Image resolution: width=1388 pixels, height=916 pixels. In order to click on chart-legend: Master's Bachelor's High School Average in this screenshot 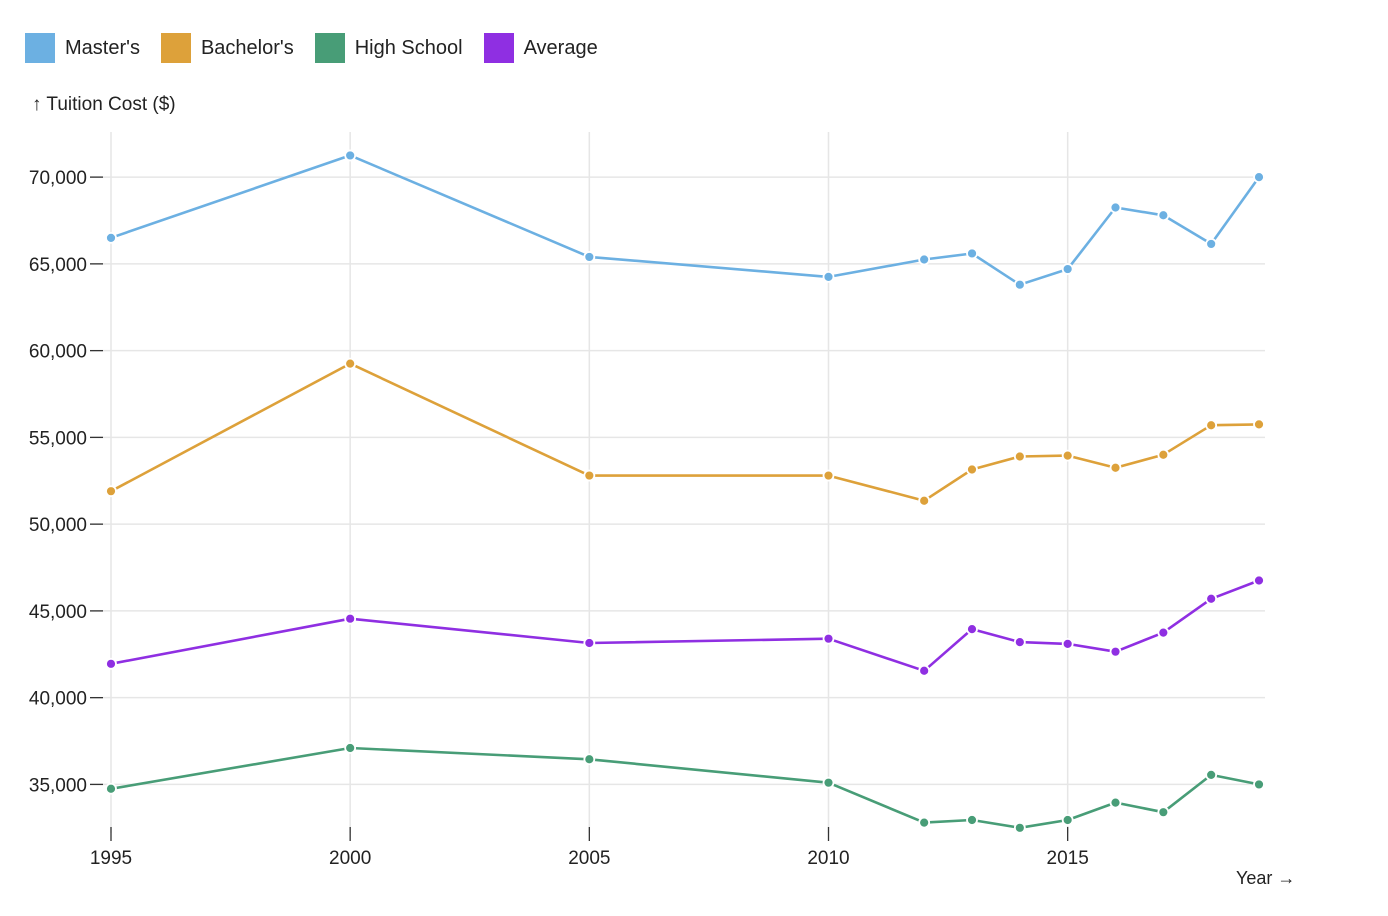, I will do `click(322, 48)`.